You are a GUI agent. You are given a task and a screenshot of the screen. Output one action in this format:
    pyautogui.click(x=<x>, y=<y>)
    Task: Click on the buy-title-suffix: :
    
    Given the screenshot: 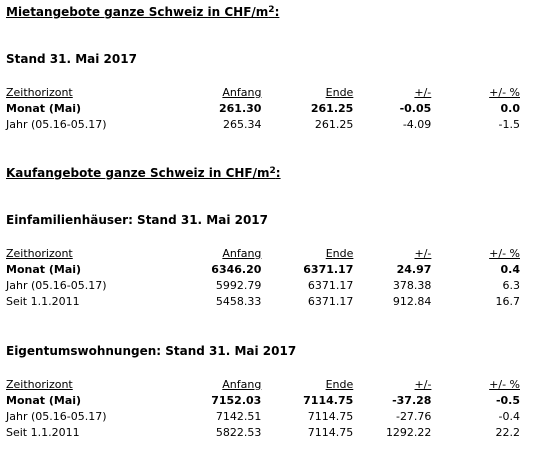 What is the action you would take?
    pyautogui.click(x=278, y=173)
    